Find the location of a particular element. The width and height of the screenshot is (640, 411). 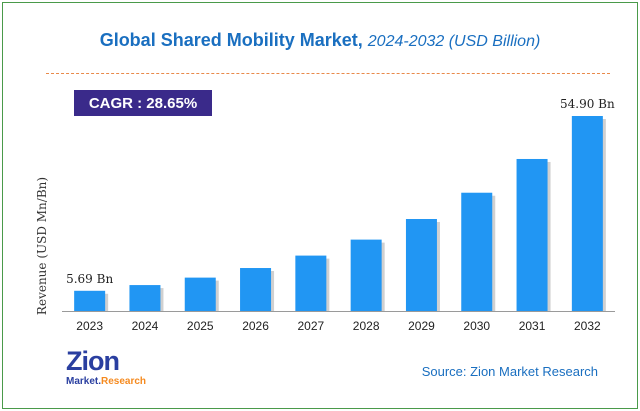

bar-2029 is located at coordinates (421, 265).